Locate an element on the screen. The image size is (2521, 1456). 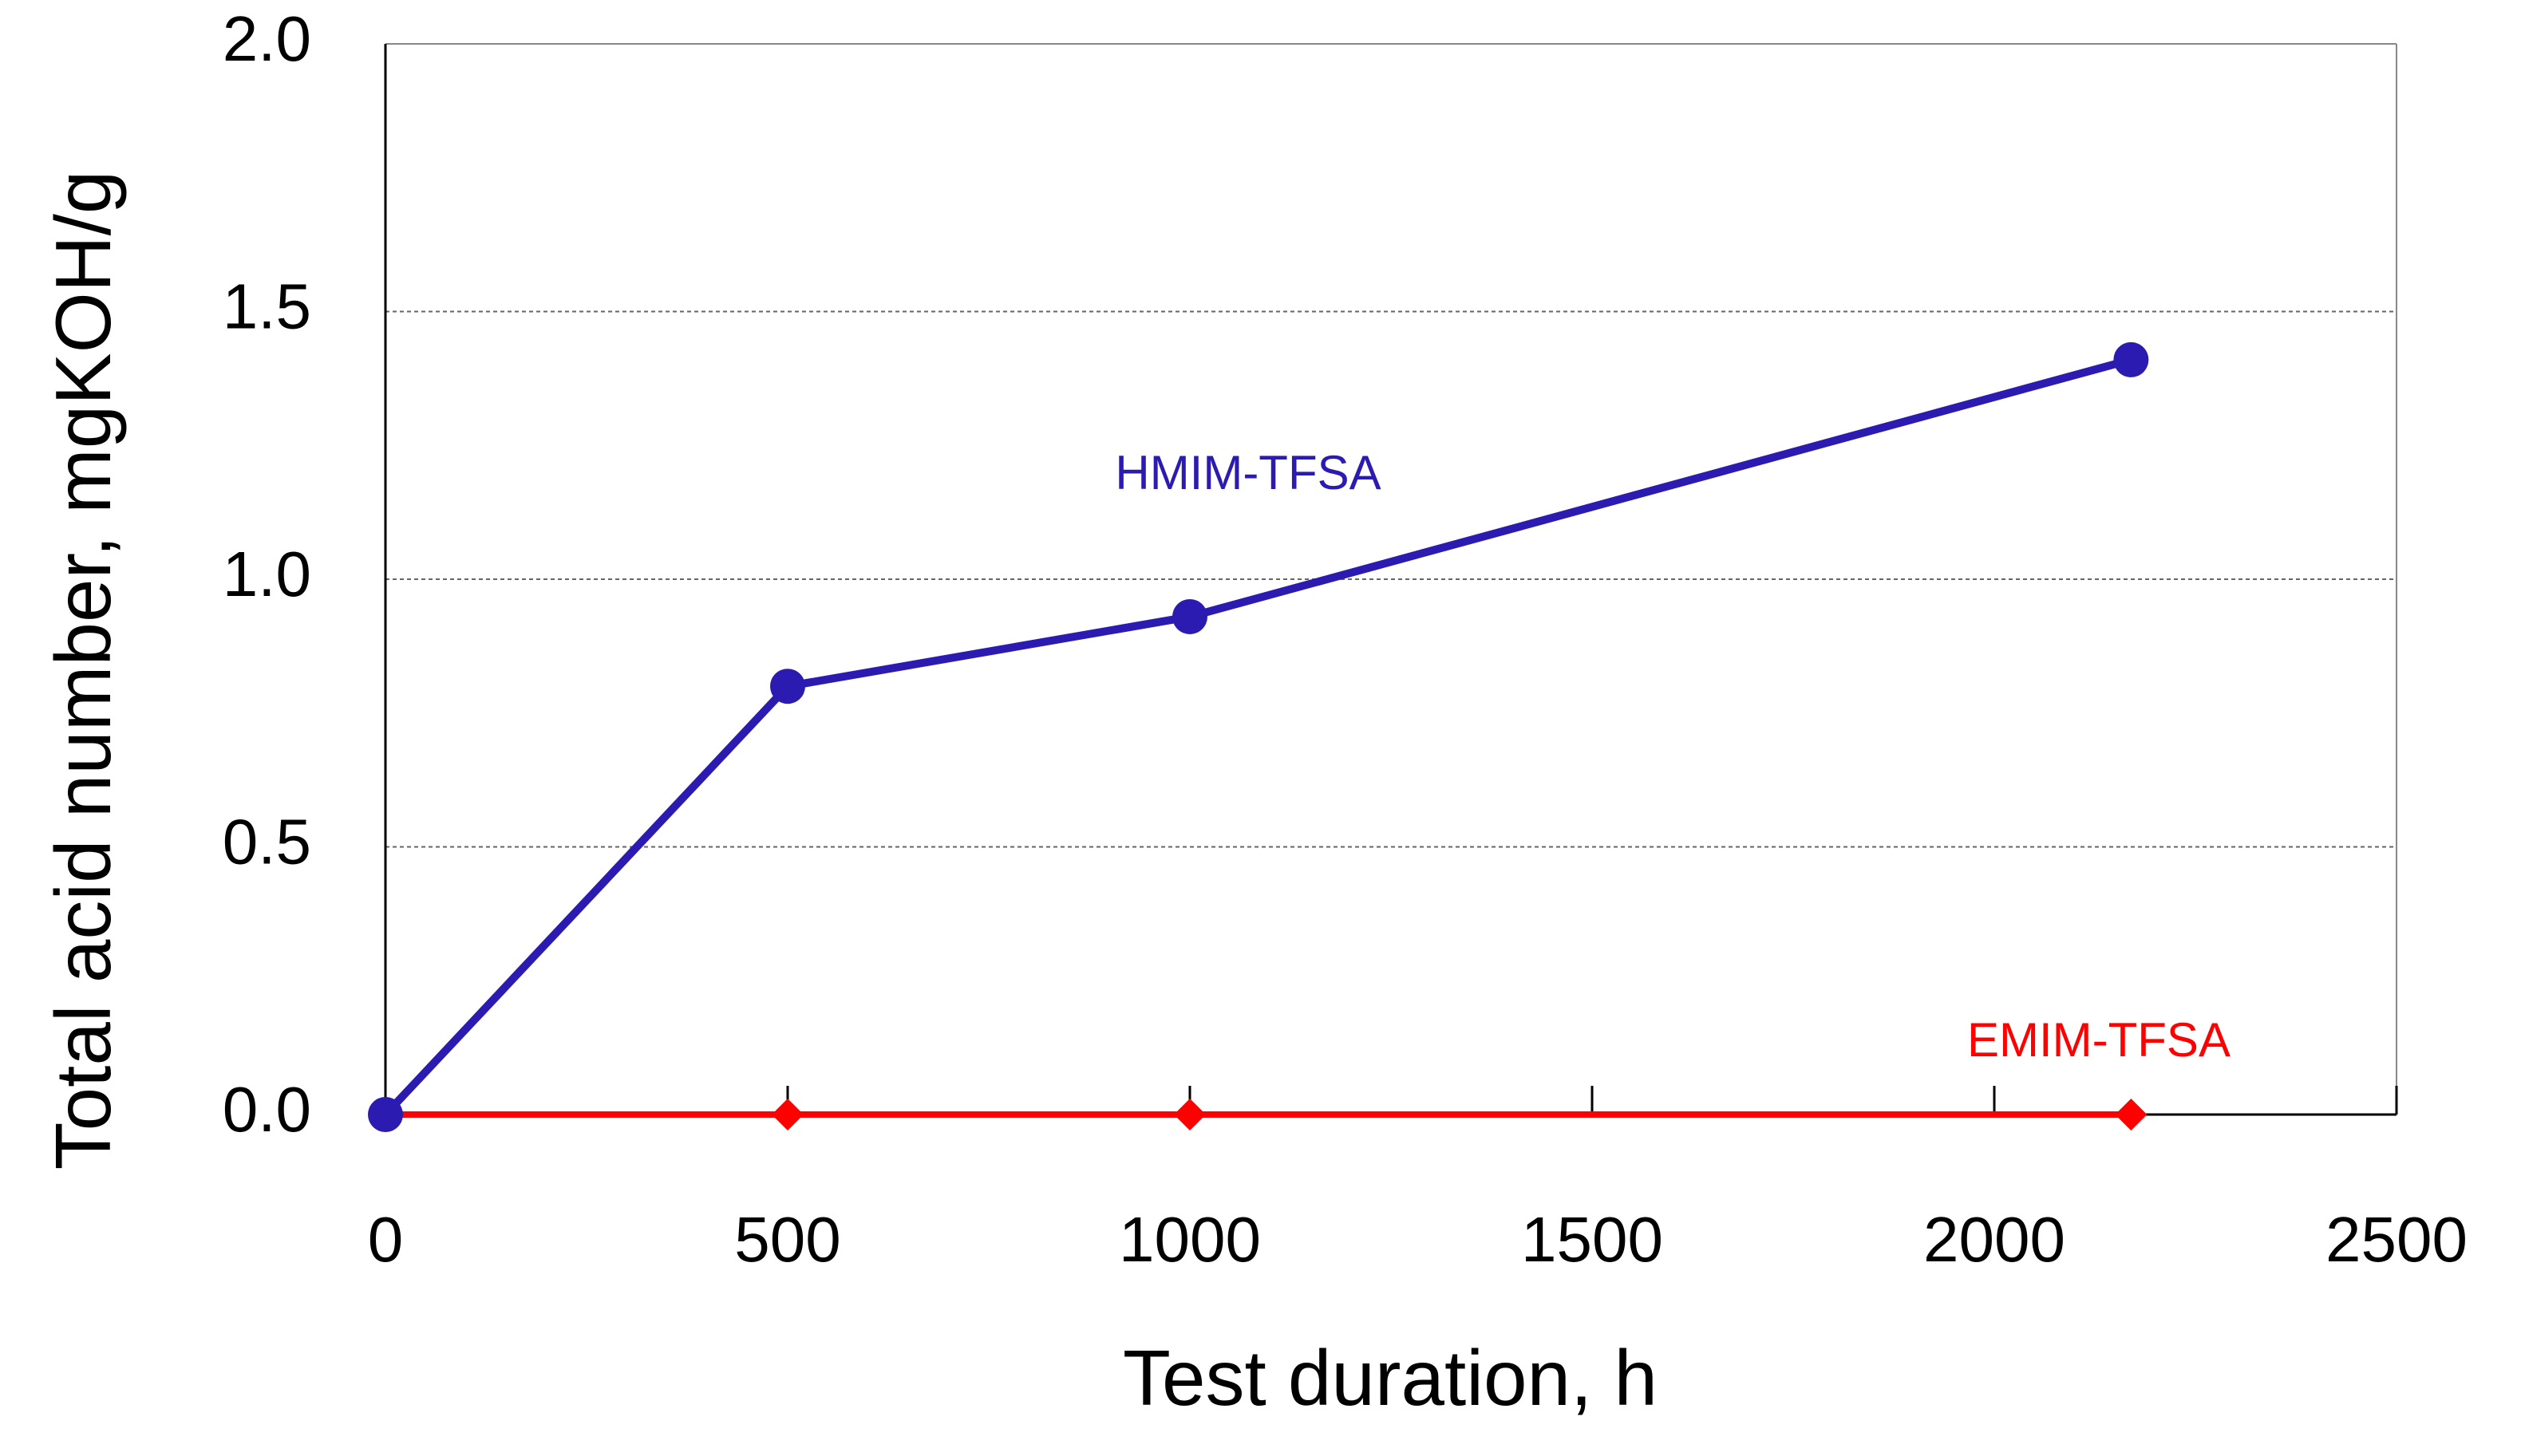
x-tick-label: 500 is located at coordinates (787, 1239).